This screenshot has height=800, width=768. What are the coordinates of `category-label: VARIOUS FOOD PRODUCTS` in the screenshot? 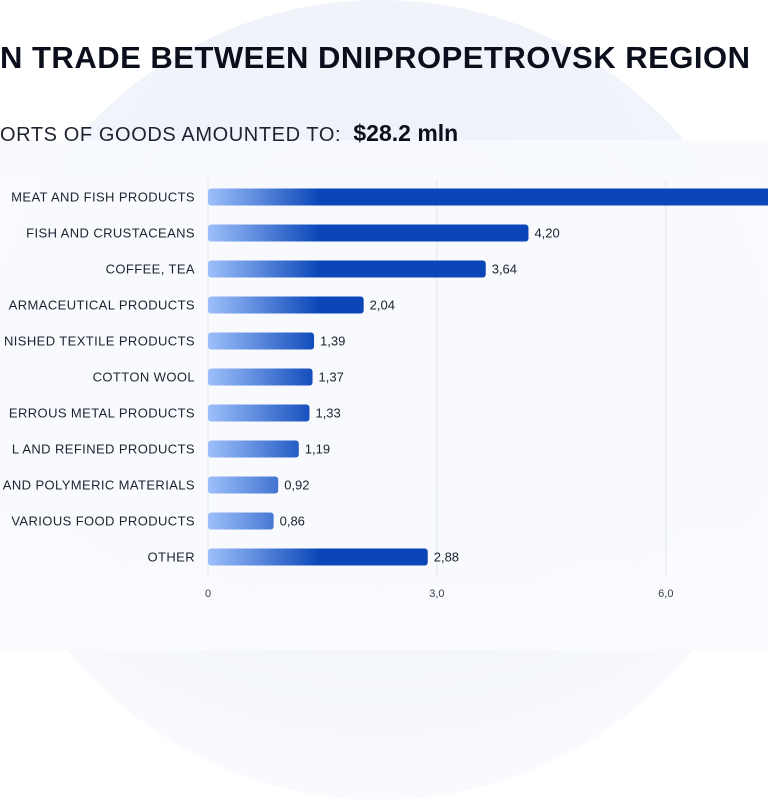 It's located at (103, 521).